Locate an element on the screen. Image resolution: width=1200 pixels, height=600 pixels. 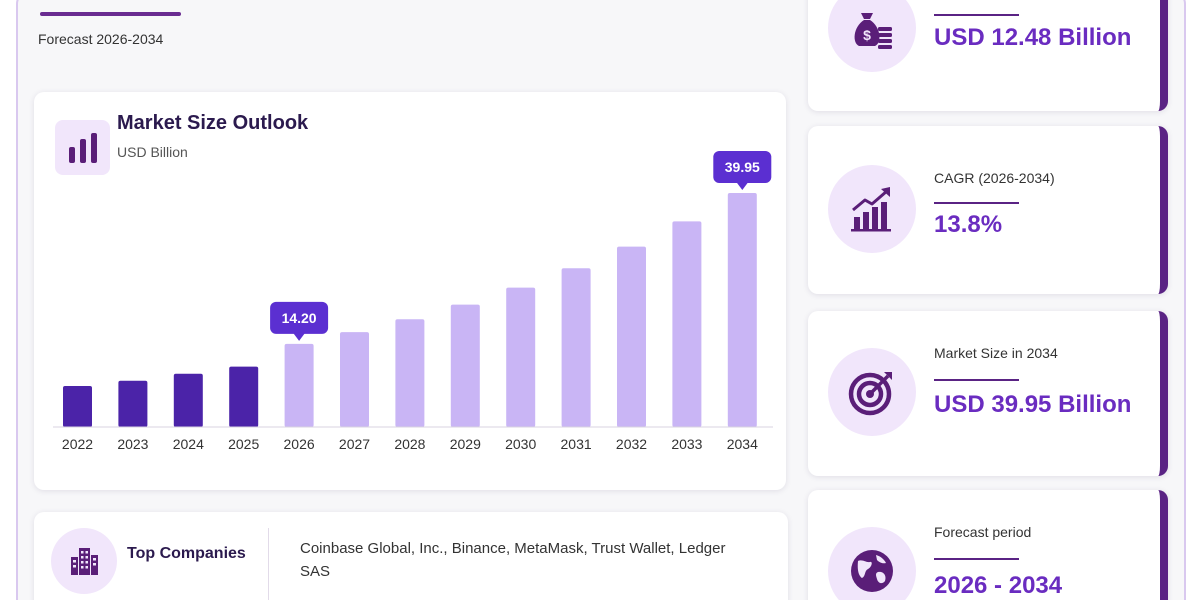
growth-chart-icon is located at coordinates (872, 209).